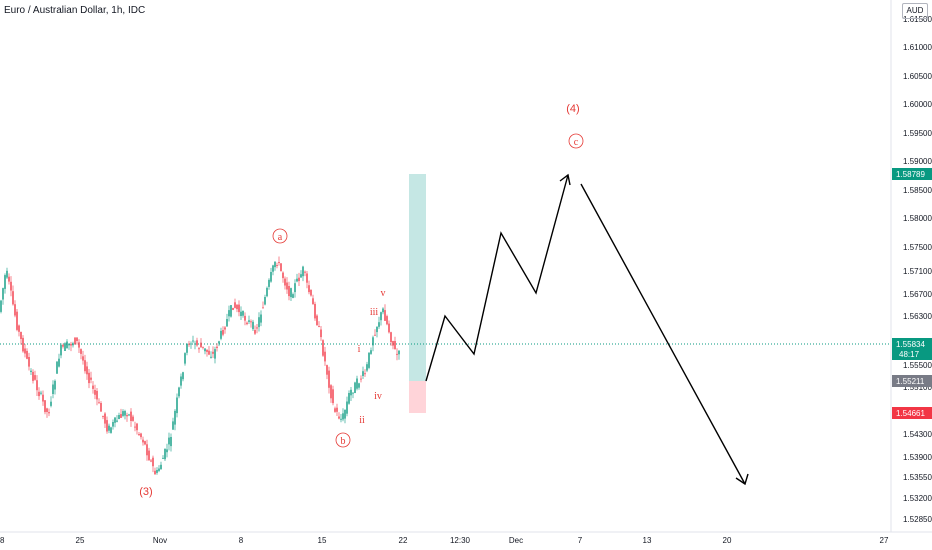 The height and width of the screenshot is (550, 932). Describe the element at coordinates (383, 293) in the screenshot. I see `wave-label-v: v` at that location.